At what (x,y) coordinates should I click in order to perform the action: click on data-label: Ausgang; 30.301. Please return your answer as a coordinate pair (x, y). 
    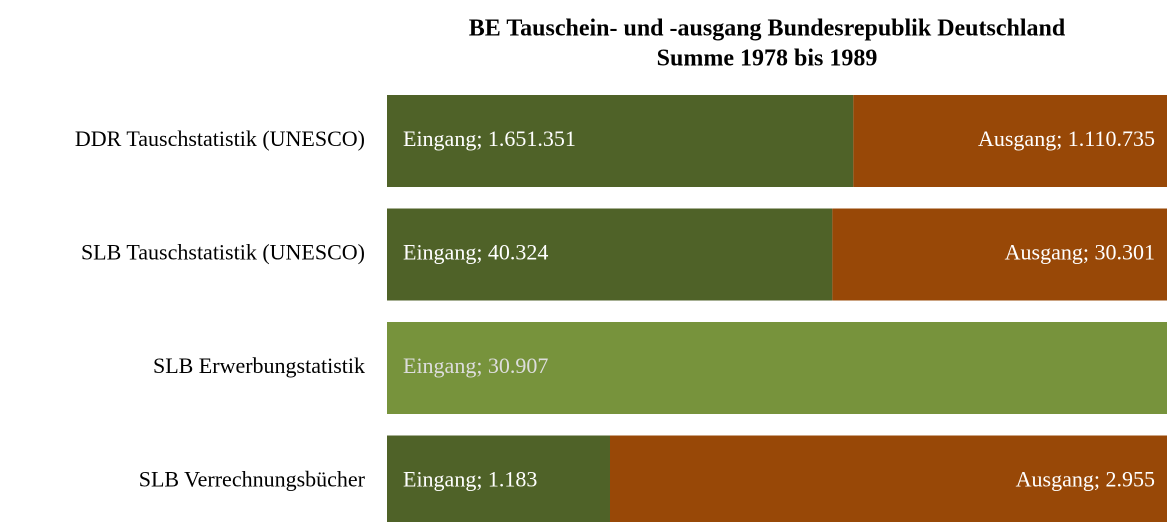
    Looking at the image, I should click on (1080, 252).